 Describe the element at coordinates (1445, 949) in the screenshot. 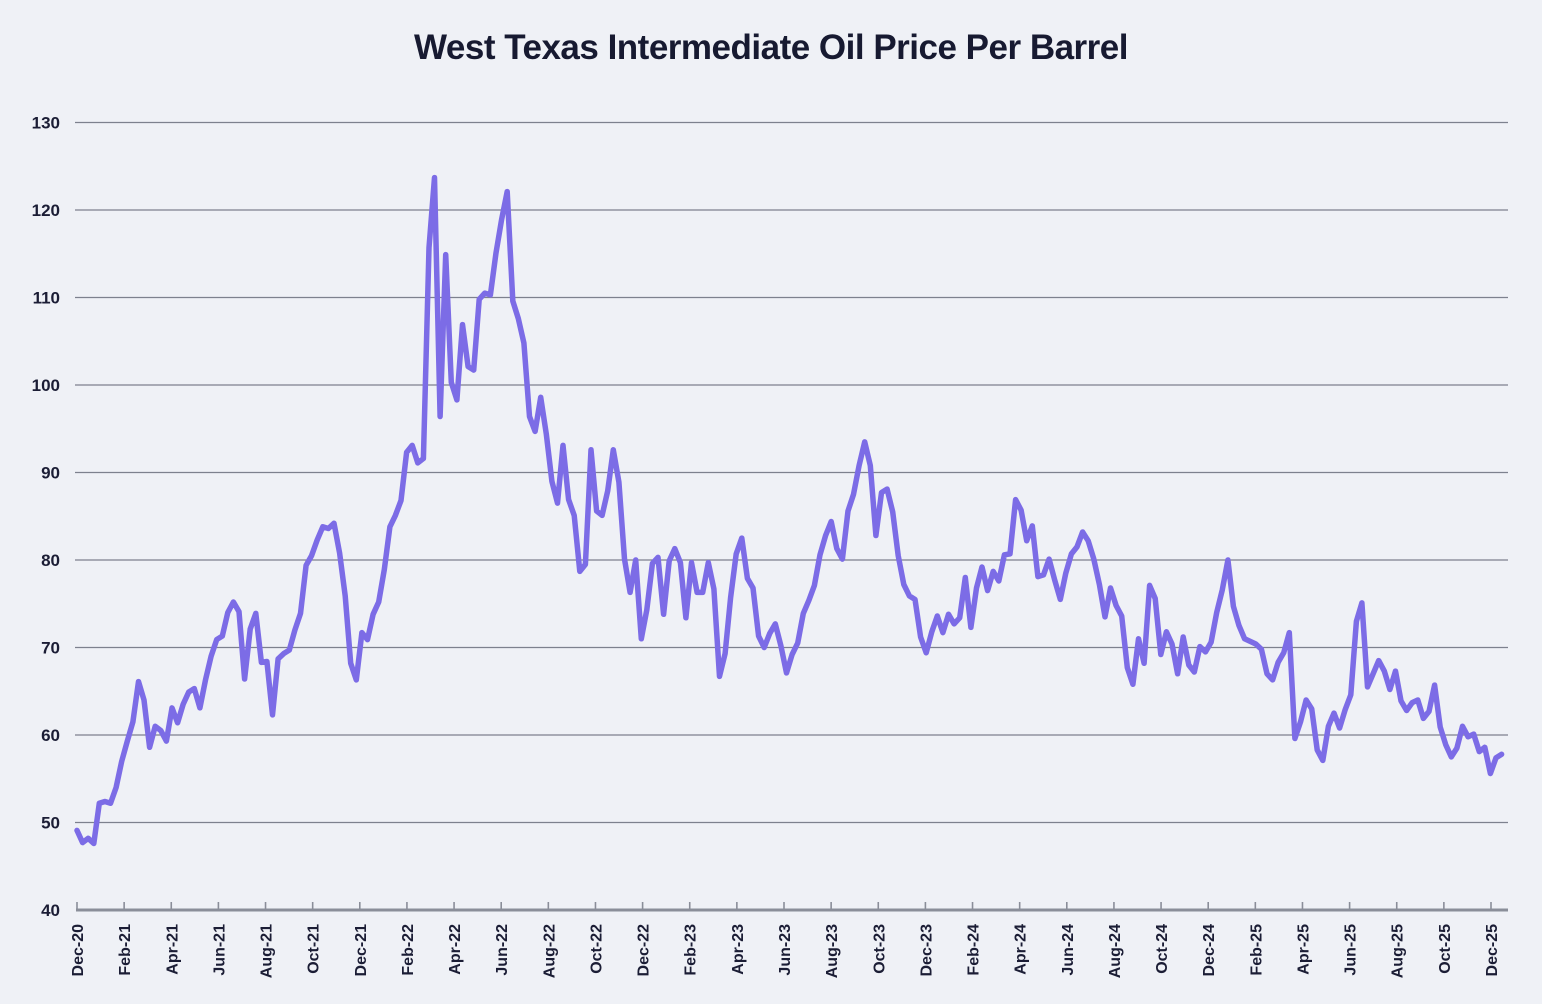

I see `x-axis-label-Oct-25: Oct-25` at that location.